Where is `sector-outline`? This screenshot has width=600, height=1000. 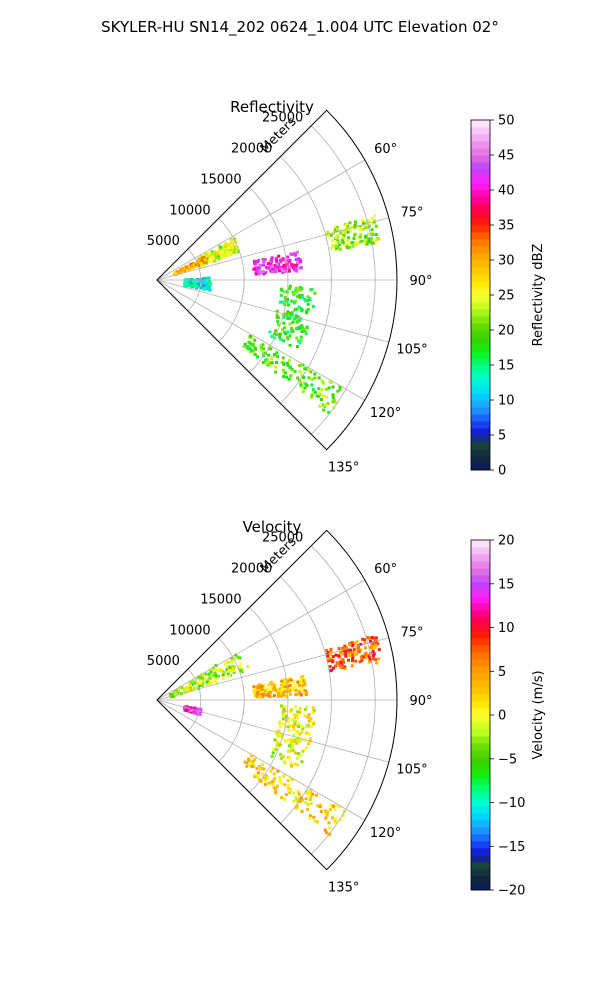 sector-outline is located at coordinates (277, 280).